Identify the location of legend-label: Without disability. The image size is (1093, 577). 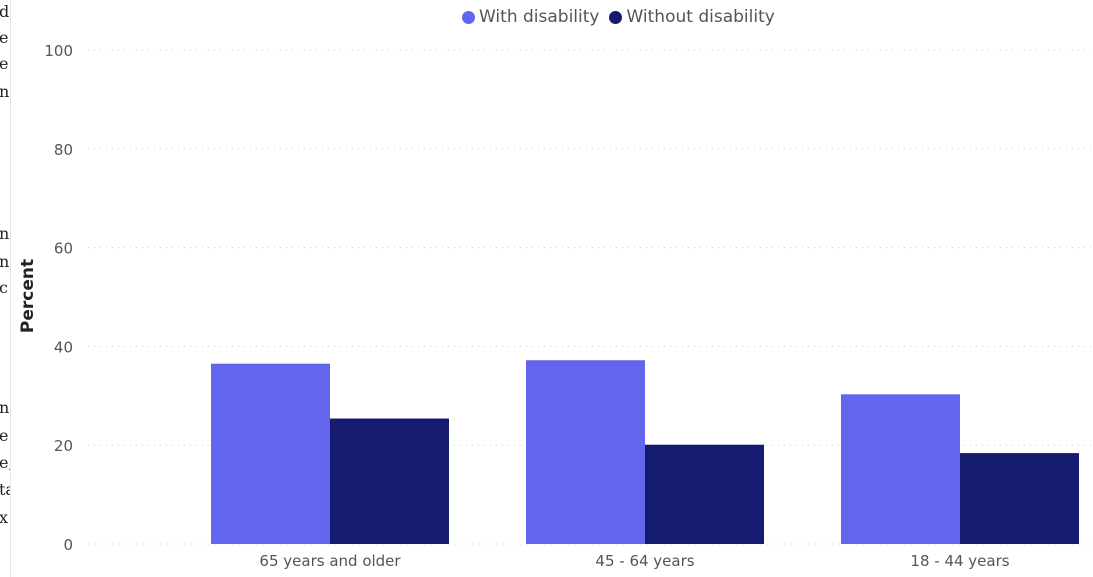
(700, 17).